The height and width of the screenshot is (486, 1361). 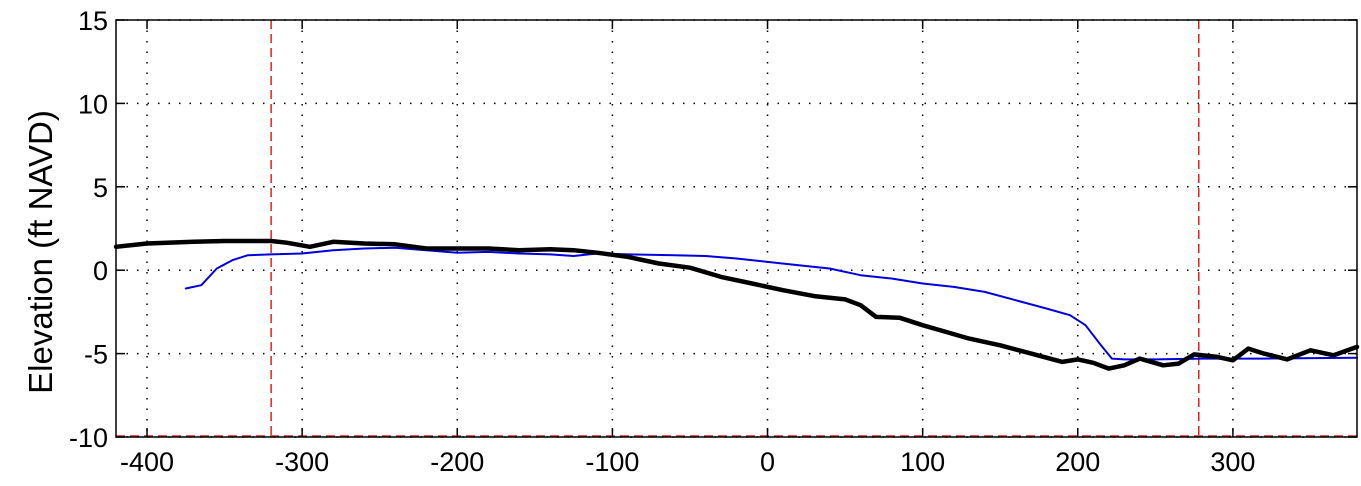 What do you see at coordinates (100, 188) in the screenshot?
I see `y-tick-label: 5` at bounding box center [100, 188].